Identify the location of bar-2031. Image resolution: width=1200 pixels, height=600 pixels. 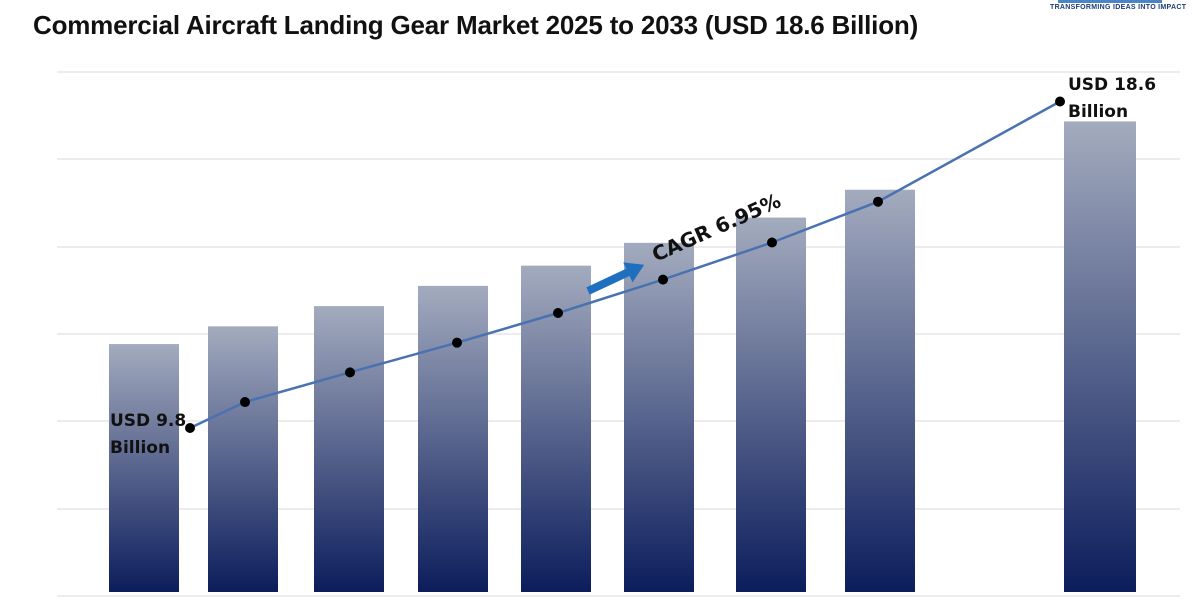
(771, 404).